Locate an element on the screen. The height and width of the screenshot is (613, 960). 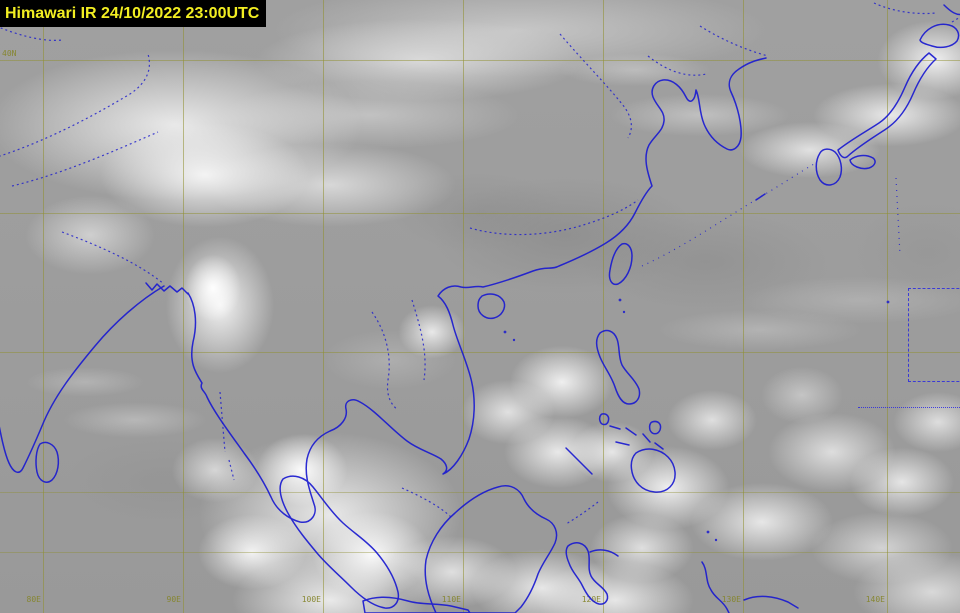
coastline-india is located at coordinates (82, 379).